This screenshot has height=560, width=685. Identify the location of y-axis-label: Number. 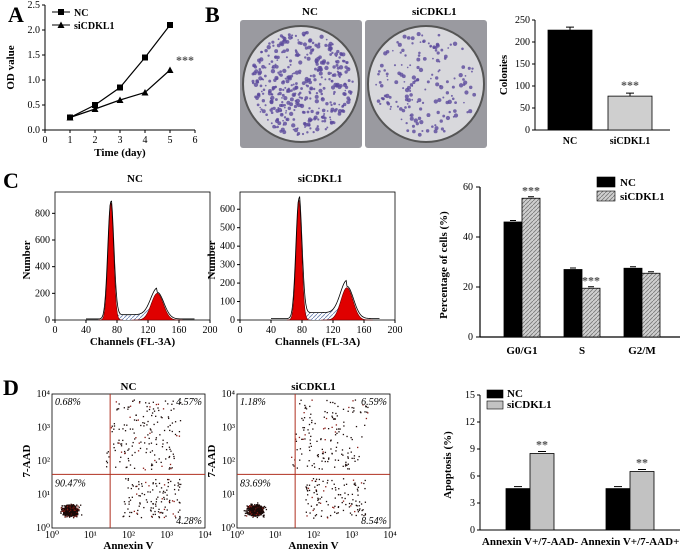
(27, 259).